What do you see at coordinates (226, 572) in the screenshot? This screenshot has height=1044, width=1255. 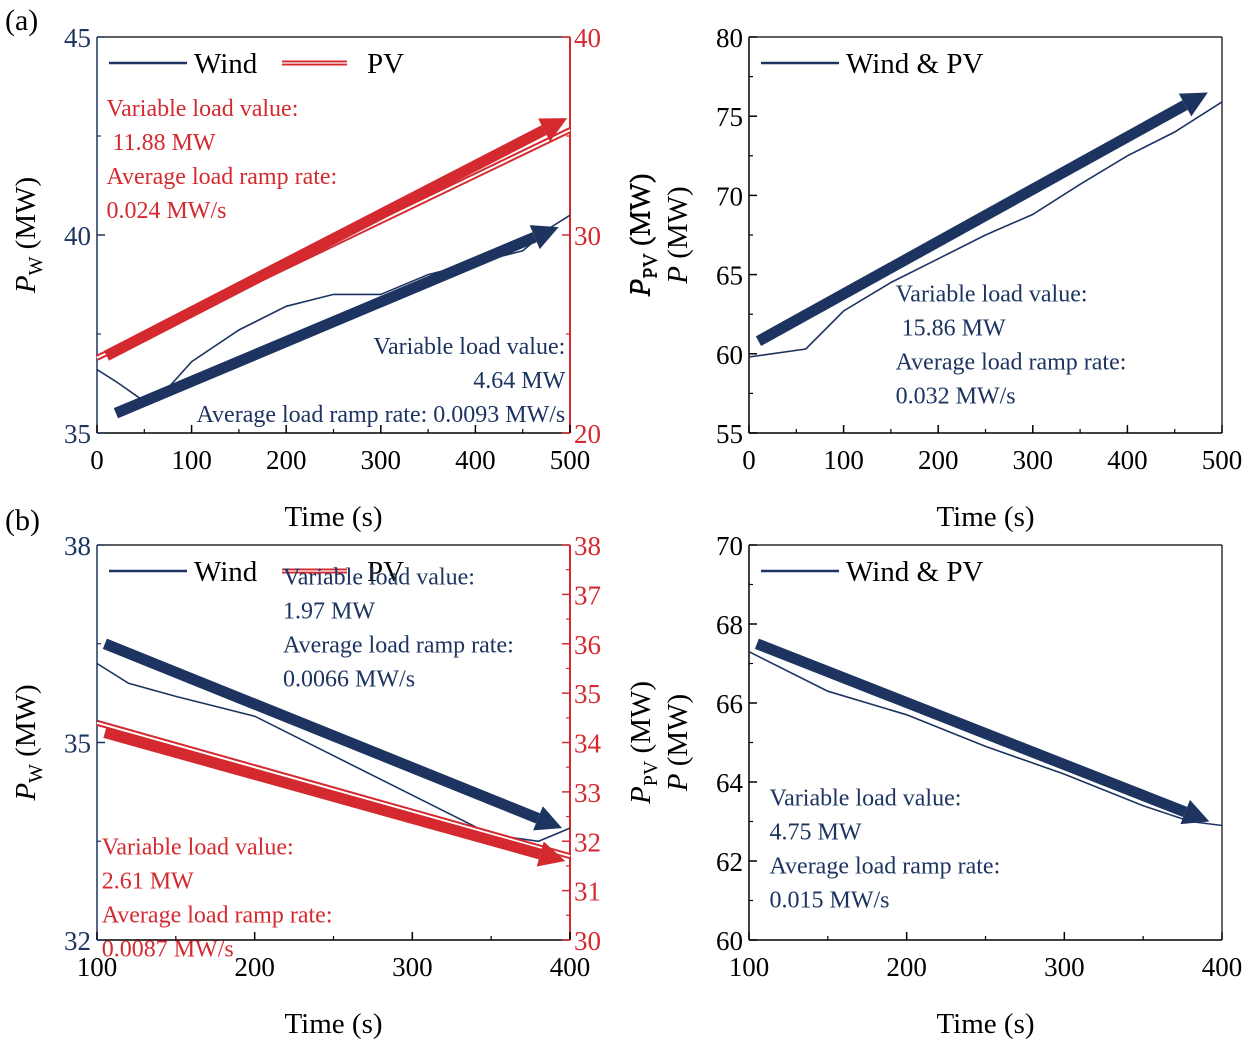 I see `legend-label: Wind` at bounding box center [226, 572].